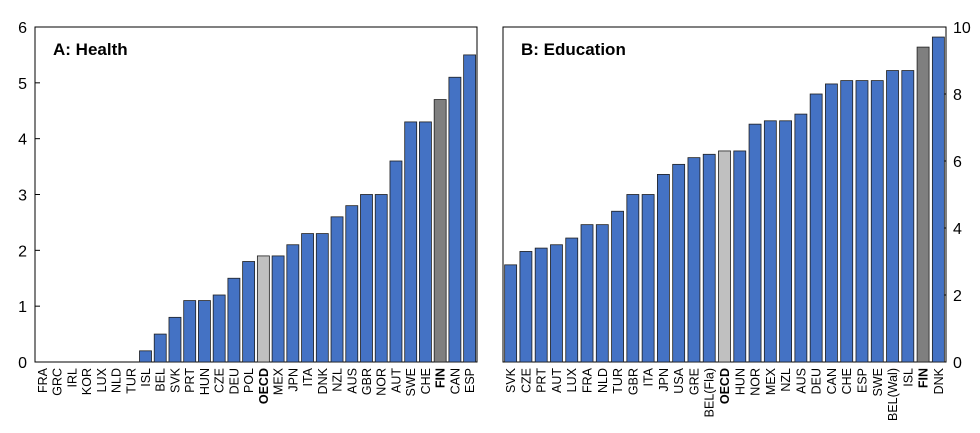 The height and width of the screenshot is (433, 980). What do you see at coordinates (785, 241) in the screenshot?
I see `education-bar-nzl` at bounding box center [785, 241].